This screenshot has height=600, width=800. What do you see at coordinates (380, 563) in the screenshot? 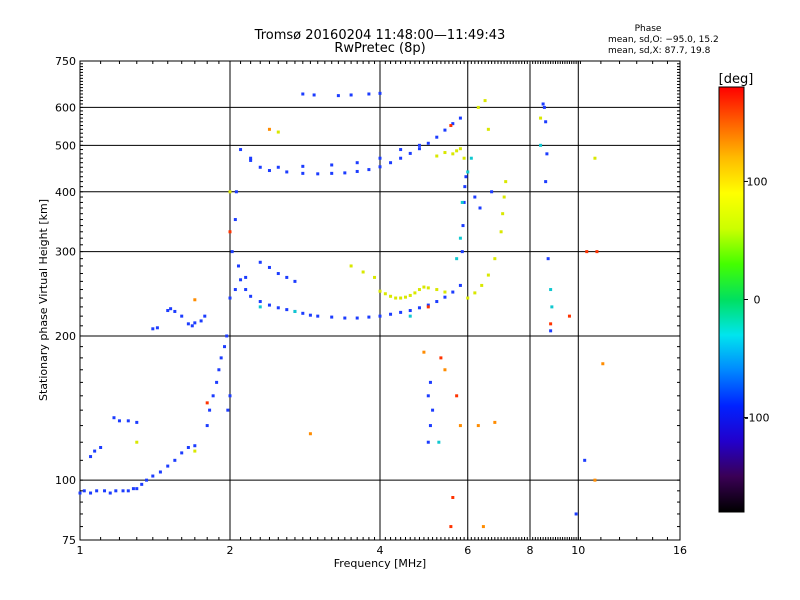
I see `x-axis-label: Frequency [MHz]` at bounding box center [380, 563].